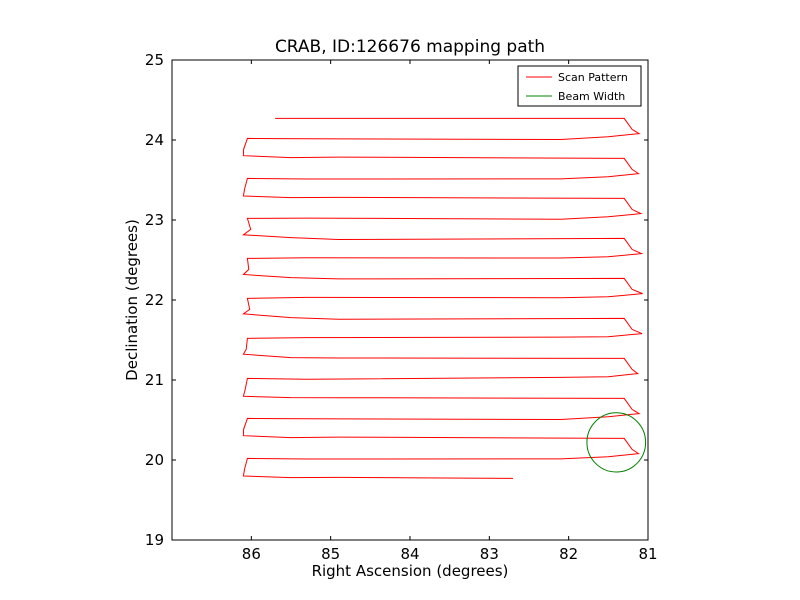 The image size is (800, 600). I want to click on y-axis-label: Declination (degrees), so click(132, 300).